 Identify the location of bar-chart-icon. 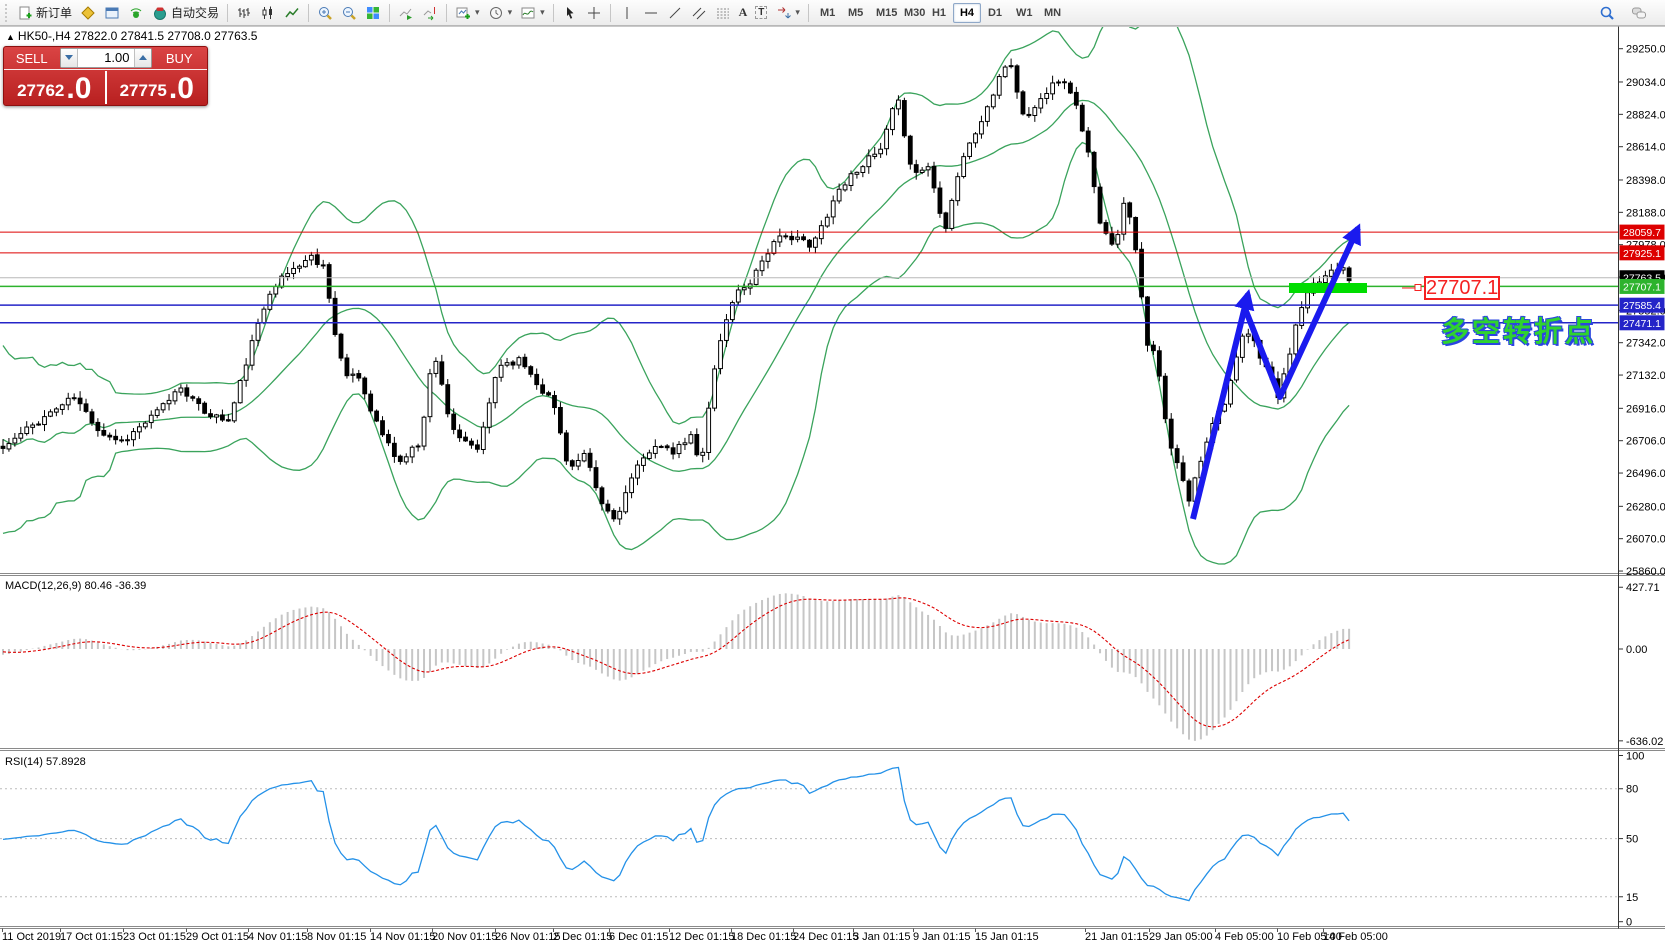
(244, 13).